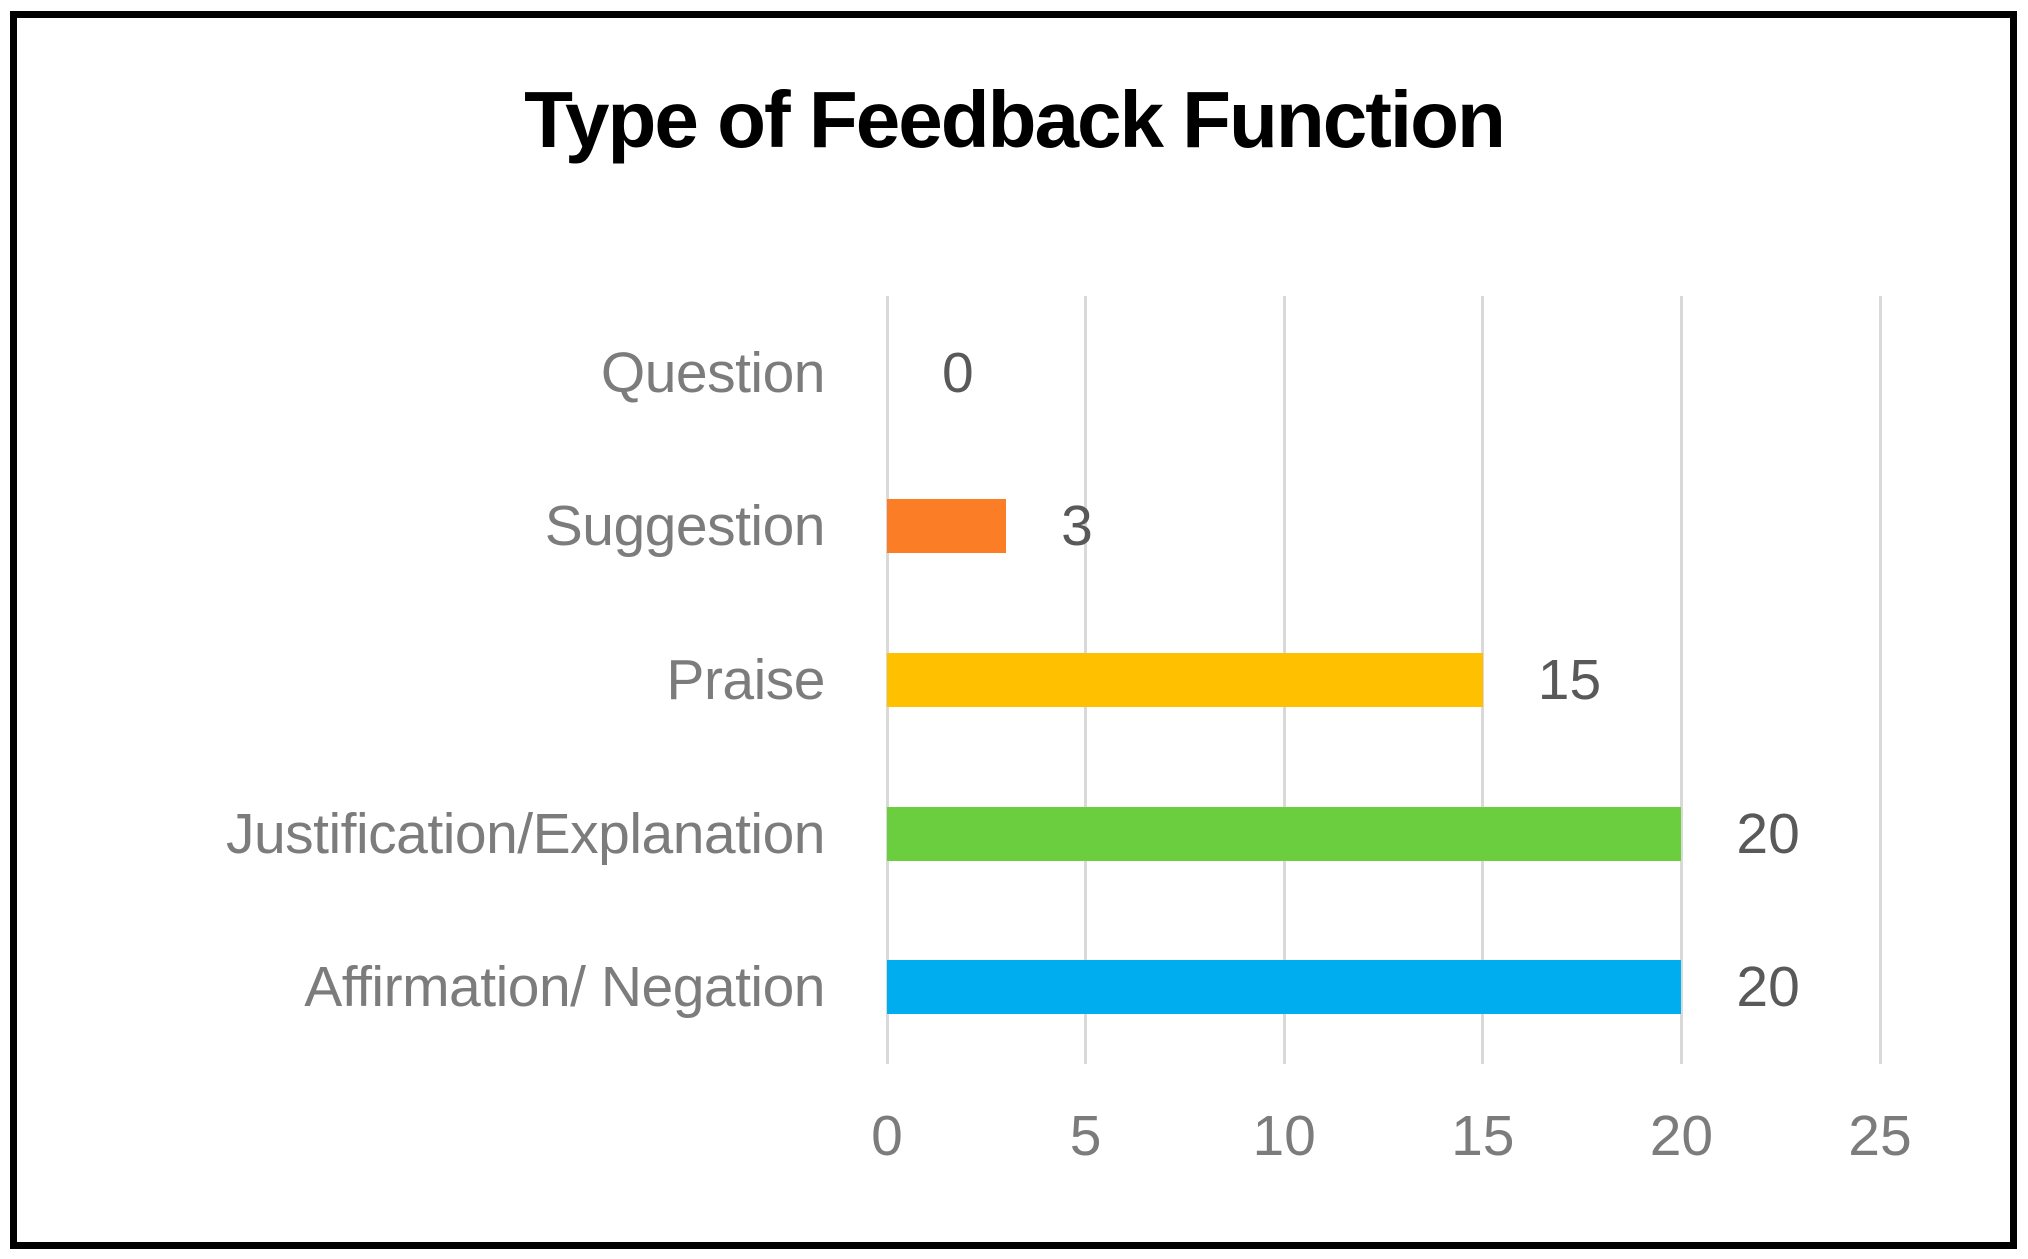 This screenshot has height=1259, width=2028. Describe the element at coordinates (1284, 987) in the screenshot. I see `bar-affirmation-negation` at that location.